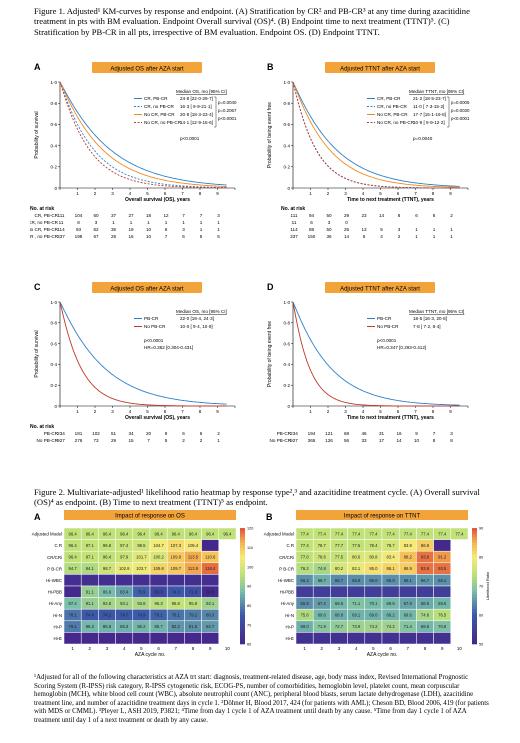  Describe the element at coordinates (53, 323) in the screenshot. I see `y-tick-label: 0·8` at that location.